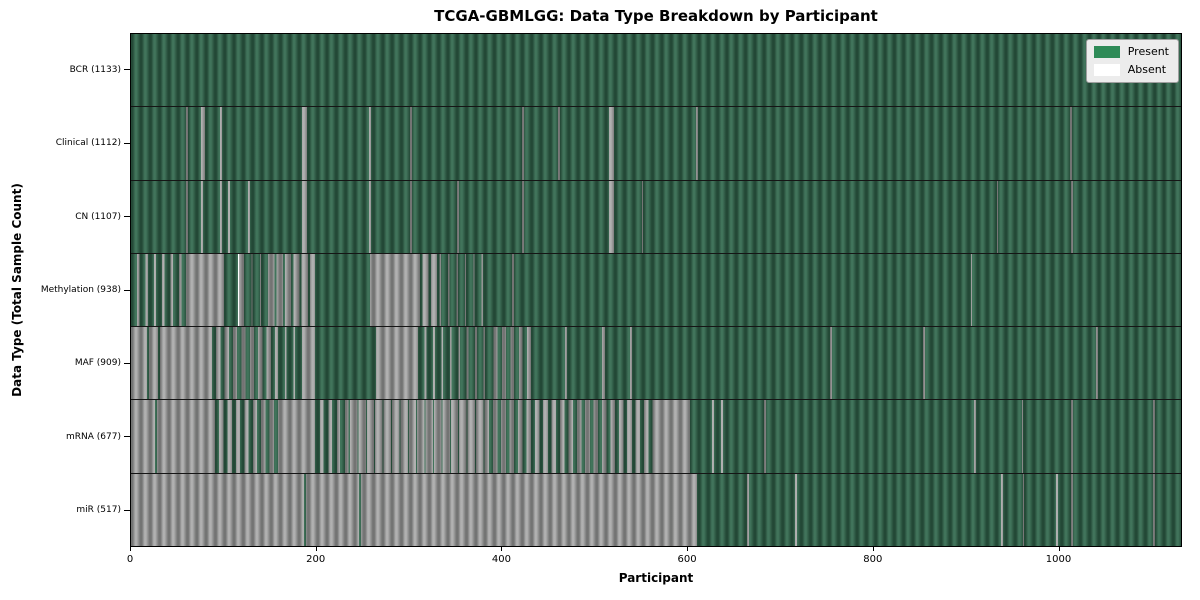 This screenshot has width=1200, height=600. Describe the element at coordinates (88, 143) in the screenshot. I see `y-tick-label: Clinical (1112)` at that location.